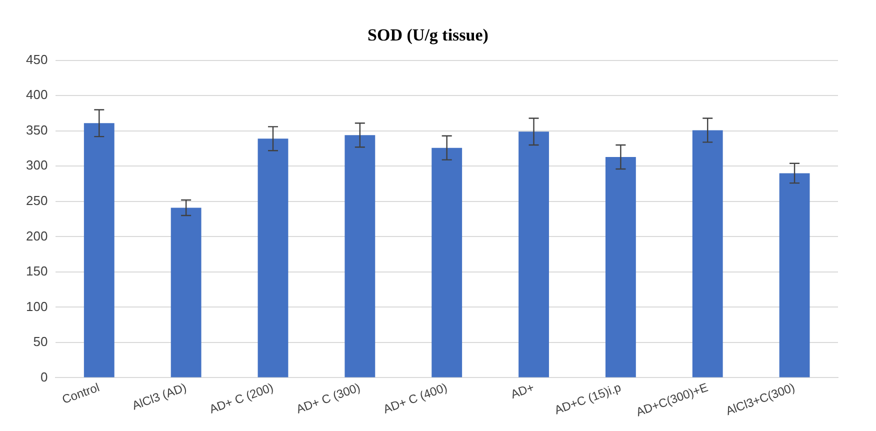 This screenshot has width=876, height=431. What do you see at coordinates (37, 271) in the screenshot?
I see `y-tick-label: 150` at bounding box center [37, 271].